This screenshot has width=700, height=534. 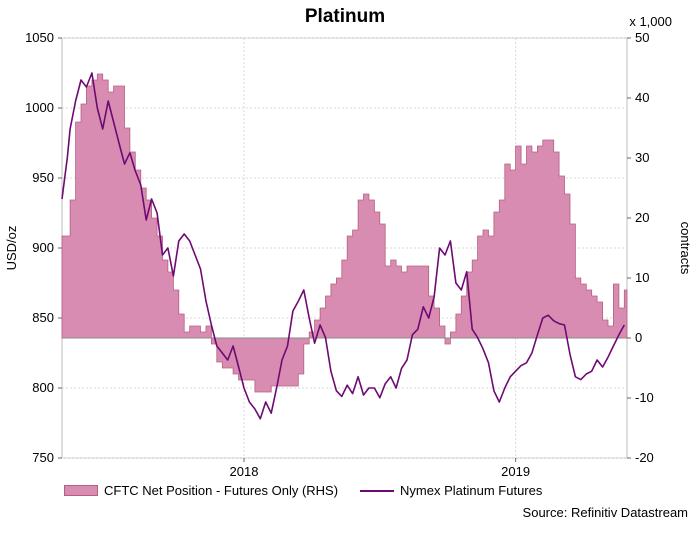 What do you see at coordinates (221, 490) in the screenshot?
I see `legend-label-cftc: CFTC Net Position - Futures Only (RHS)` at bounding box center [221, 490].